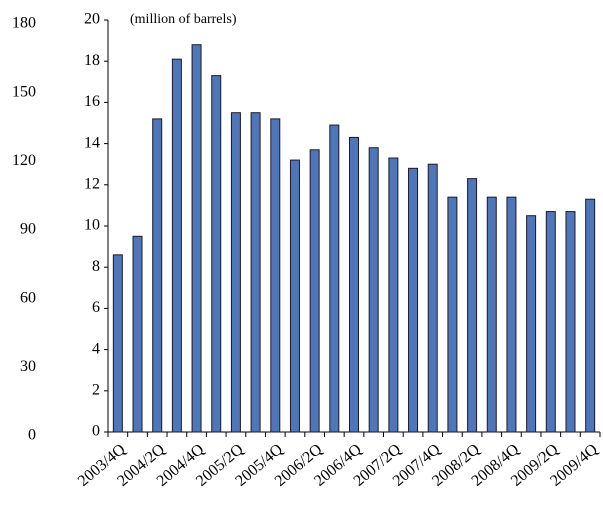 This screenshot has height=527, width=603. Describe the element at coordinates (28, 297) in the screenshot. I see `y2-tick-label: 60` at that location.